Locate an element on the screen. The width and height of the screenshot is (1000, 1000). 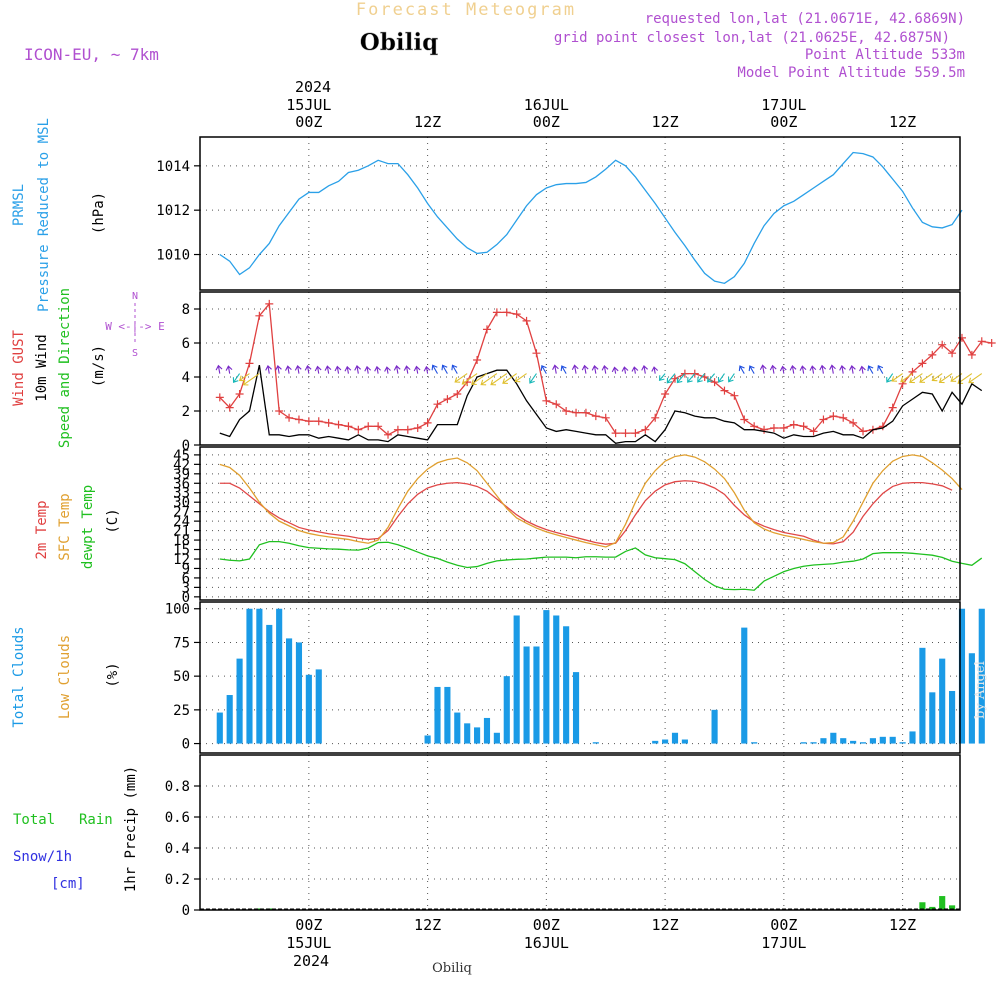
pressure-labels: PRMSL Pressure Reduced to MSL (hPa) is located at coordinates (59, 215).